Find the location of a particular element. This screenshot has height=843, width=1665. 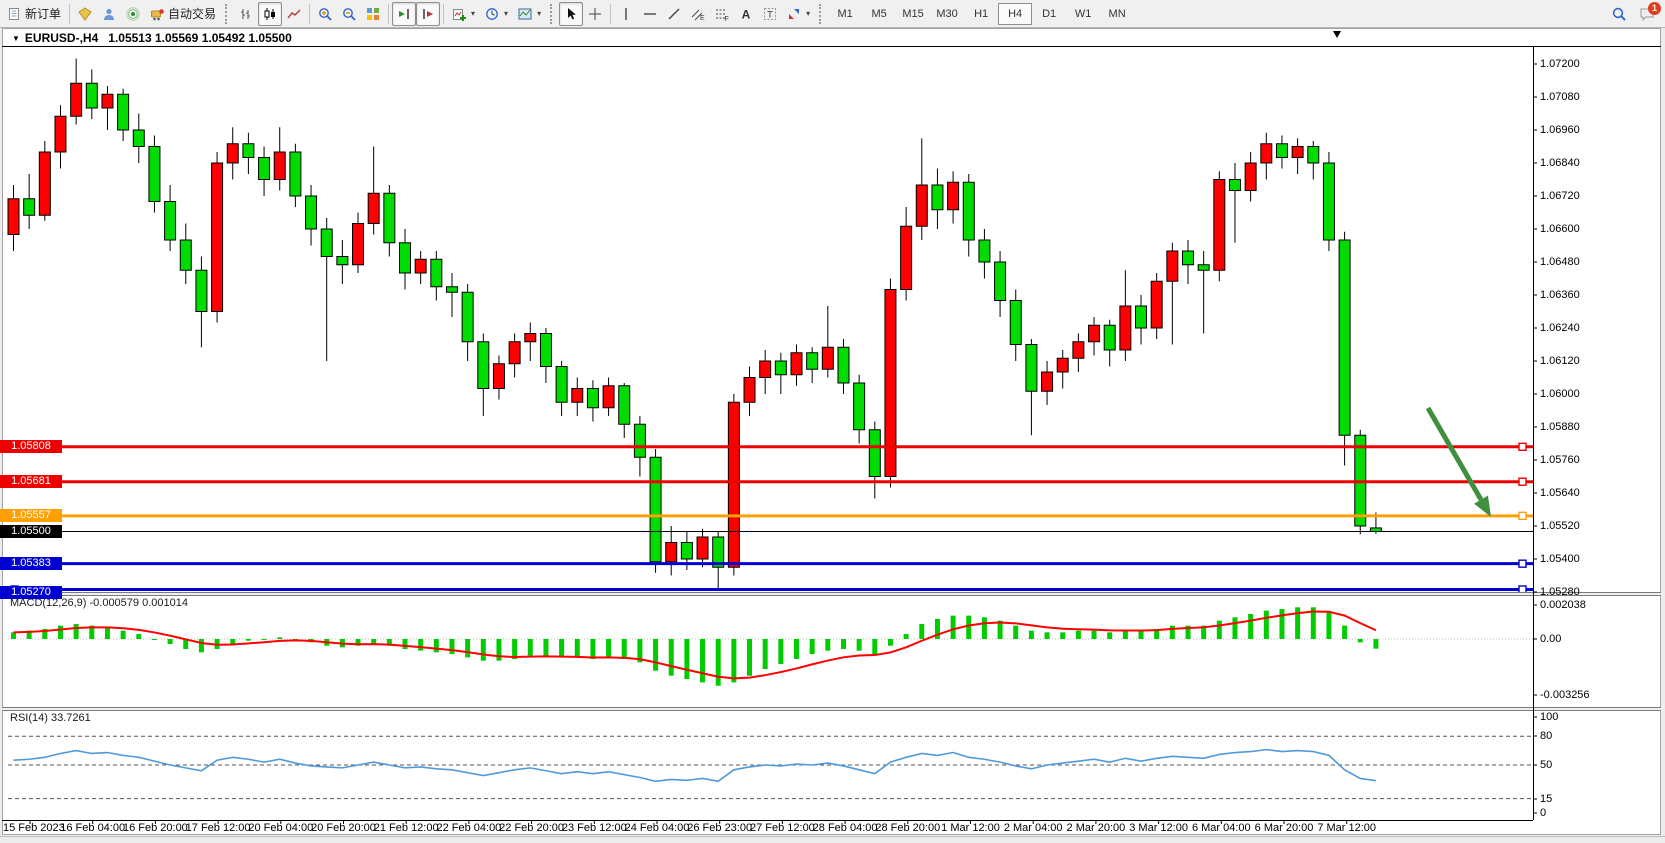

periods-menu-icon is located at coordinates (492, 14).